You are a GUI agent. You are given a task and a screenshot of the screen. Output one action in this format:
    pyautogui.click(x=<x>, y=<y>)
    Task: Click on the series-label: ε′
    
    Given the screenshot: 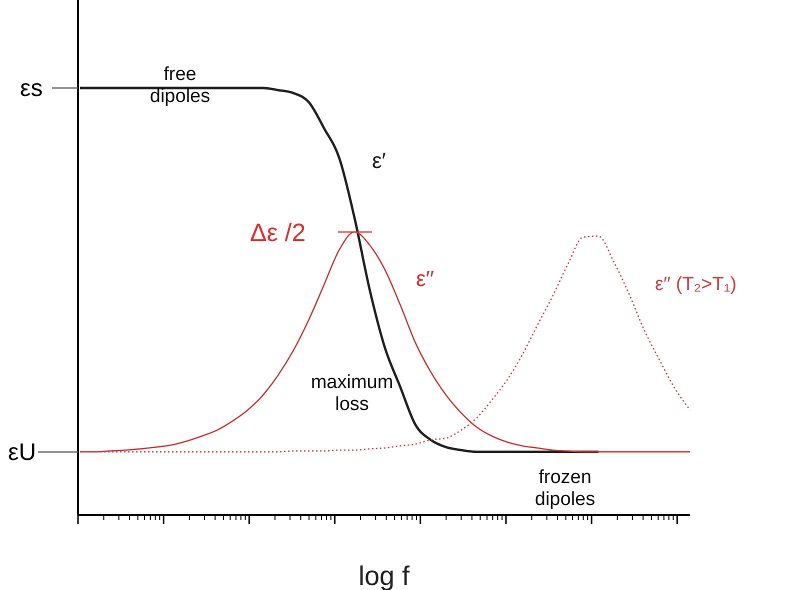 What is the action you would take?
    pyautogui.click(x=379, y=160)
    